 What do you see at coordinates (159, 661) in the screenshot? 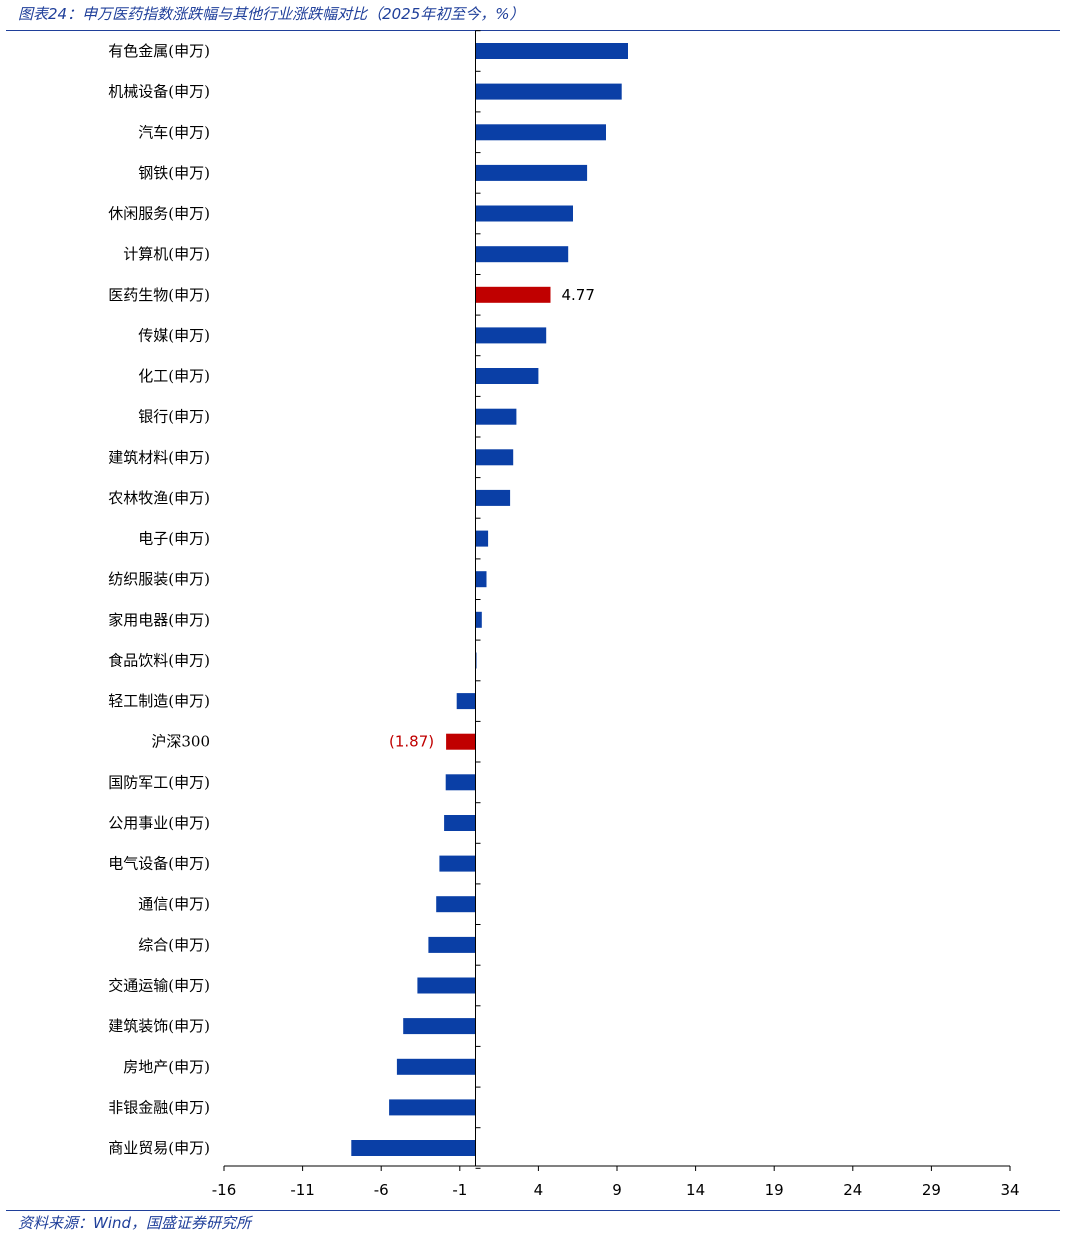
I see `category-label-15: 食品饮料(申万)` at bounding box center [159, 661].